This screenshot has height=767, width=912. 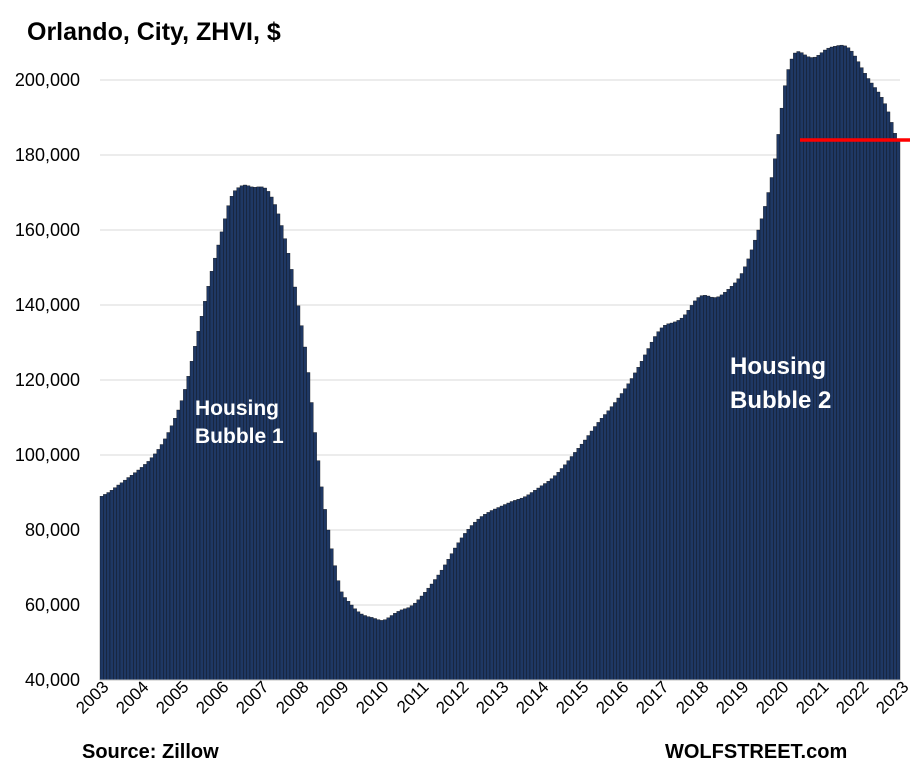 I want to click on x-tick-label: 2023, so click(x=892, y=697).